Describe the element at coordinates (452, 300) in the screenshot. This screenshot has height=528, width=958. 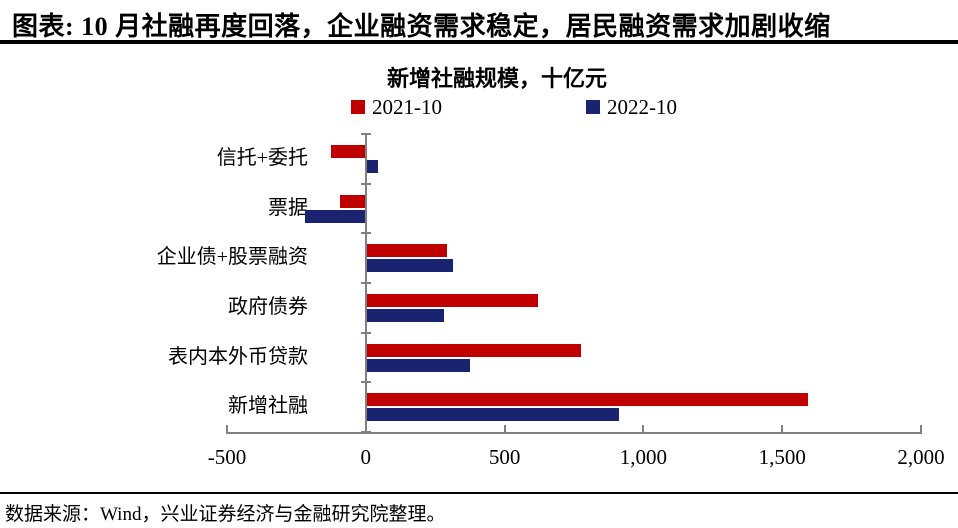
I see `bar-2021-10-cat3` at that location.